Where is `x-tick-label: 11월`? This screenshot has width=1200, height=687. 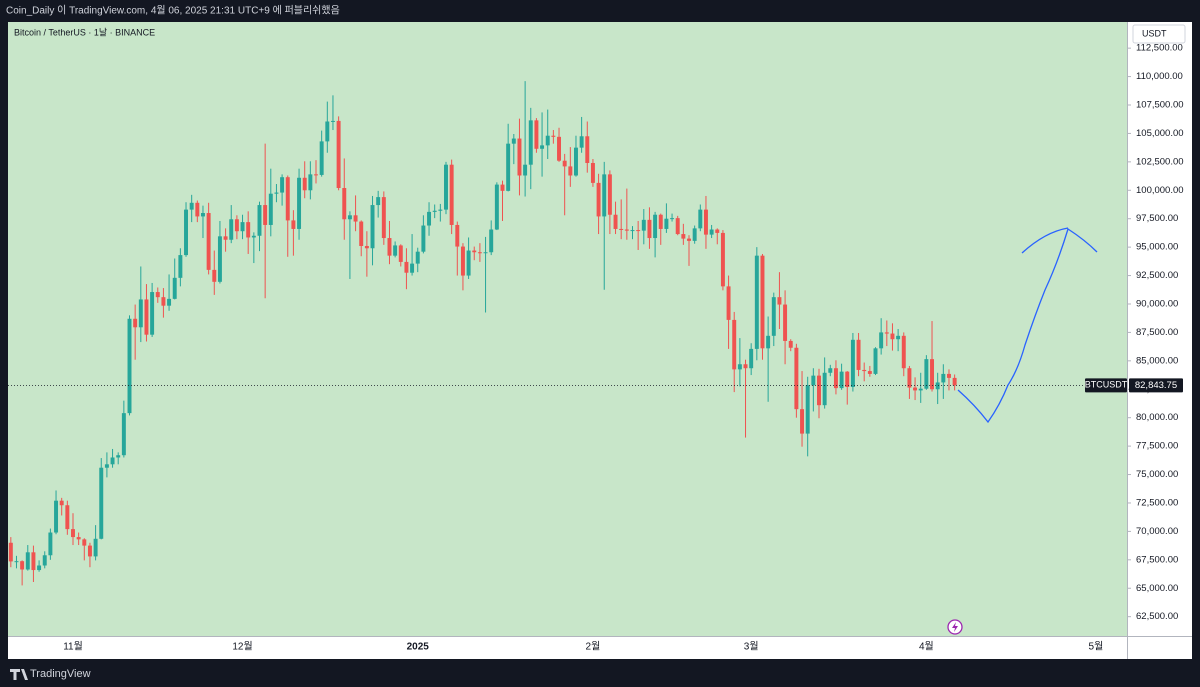 x-tick-label: 11월 is located at coordinates (73, 647).